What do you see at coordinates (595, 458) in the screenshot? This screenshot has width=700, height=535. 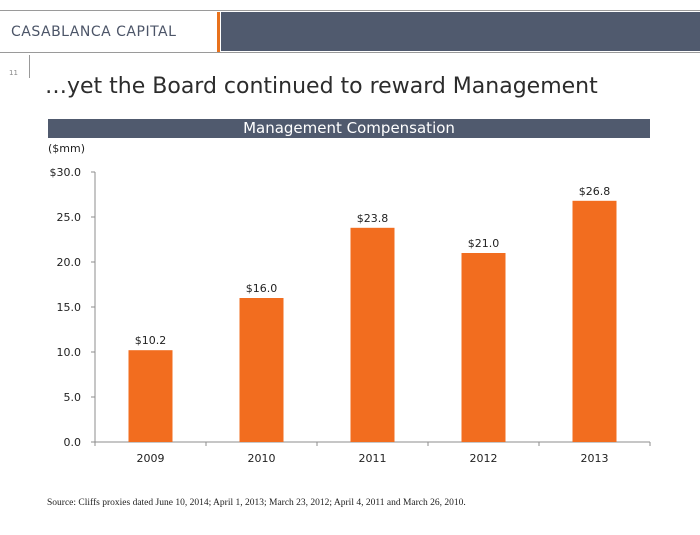 I see `x-tick-label-2013: 2013` at bounding box center [595, 458].